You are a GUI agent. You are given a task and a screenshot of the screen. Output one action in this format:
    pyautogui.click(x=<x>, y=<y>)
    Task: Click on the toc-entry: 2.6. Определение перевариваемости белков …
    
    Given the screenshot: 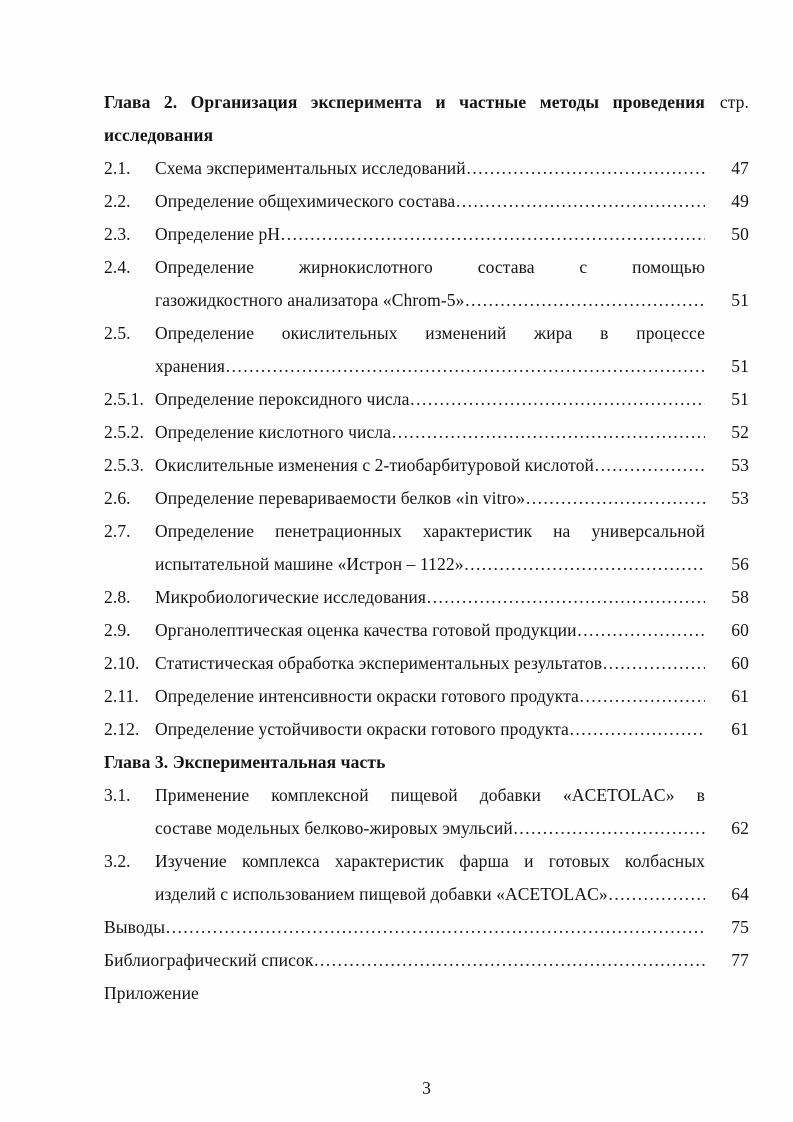 What is the action you would take?
    pyautogui.click(x=426, y=498)
    